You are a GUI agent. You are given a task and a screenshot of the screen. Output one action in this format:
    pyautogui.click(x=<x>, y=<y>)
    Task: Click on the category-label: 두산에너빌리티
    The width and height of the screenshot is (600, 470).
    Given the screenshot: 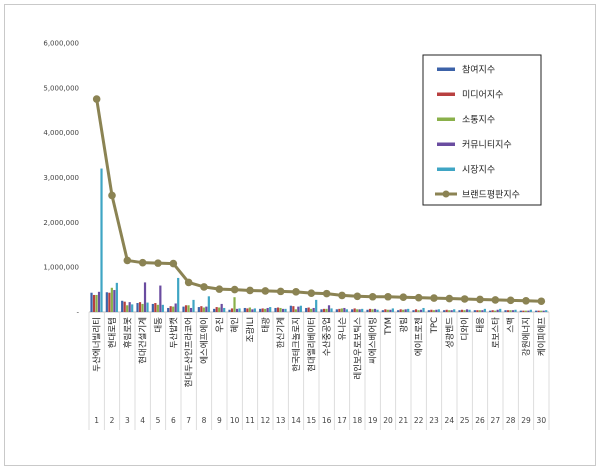 What is the action you would take?
    pyautogui.click(x=97, y=344)
    